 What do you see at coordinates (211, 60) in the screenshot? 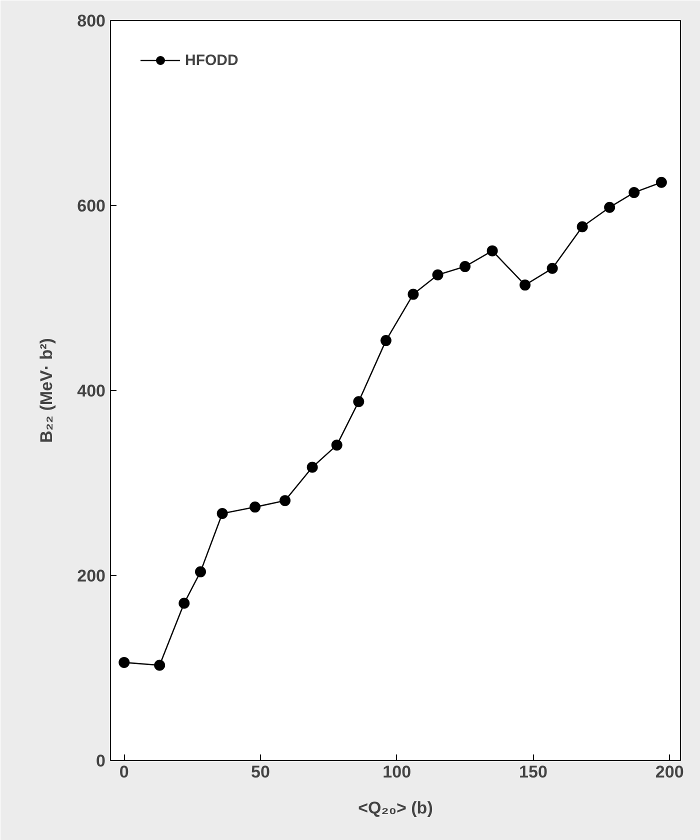
I see `legend-label: HFODD` at bounding box center [211, 60].